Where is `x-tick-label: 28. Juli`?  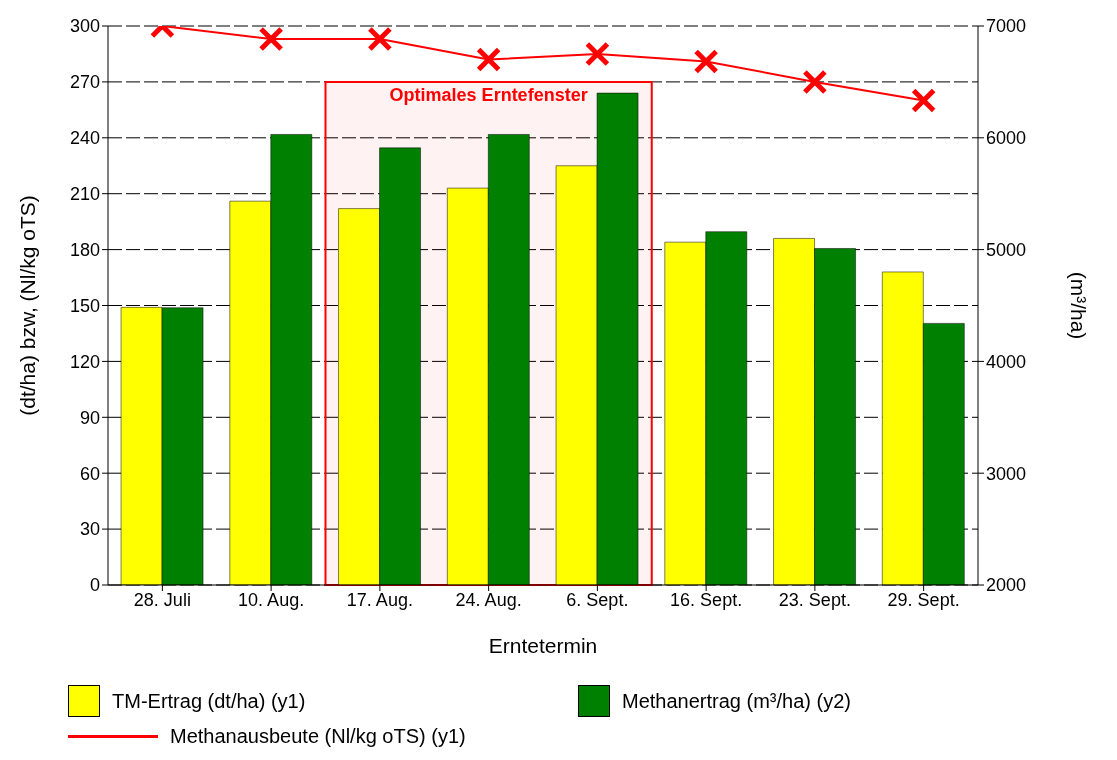
x-tick-label: 28. Juli is located at coordinates (162, 599).